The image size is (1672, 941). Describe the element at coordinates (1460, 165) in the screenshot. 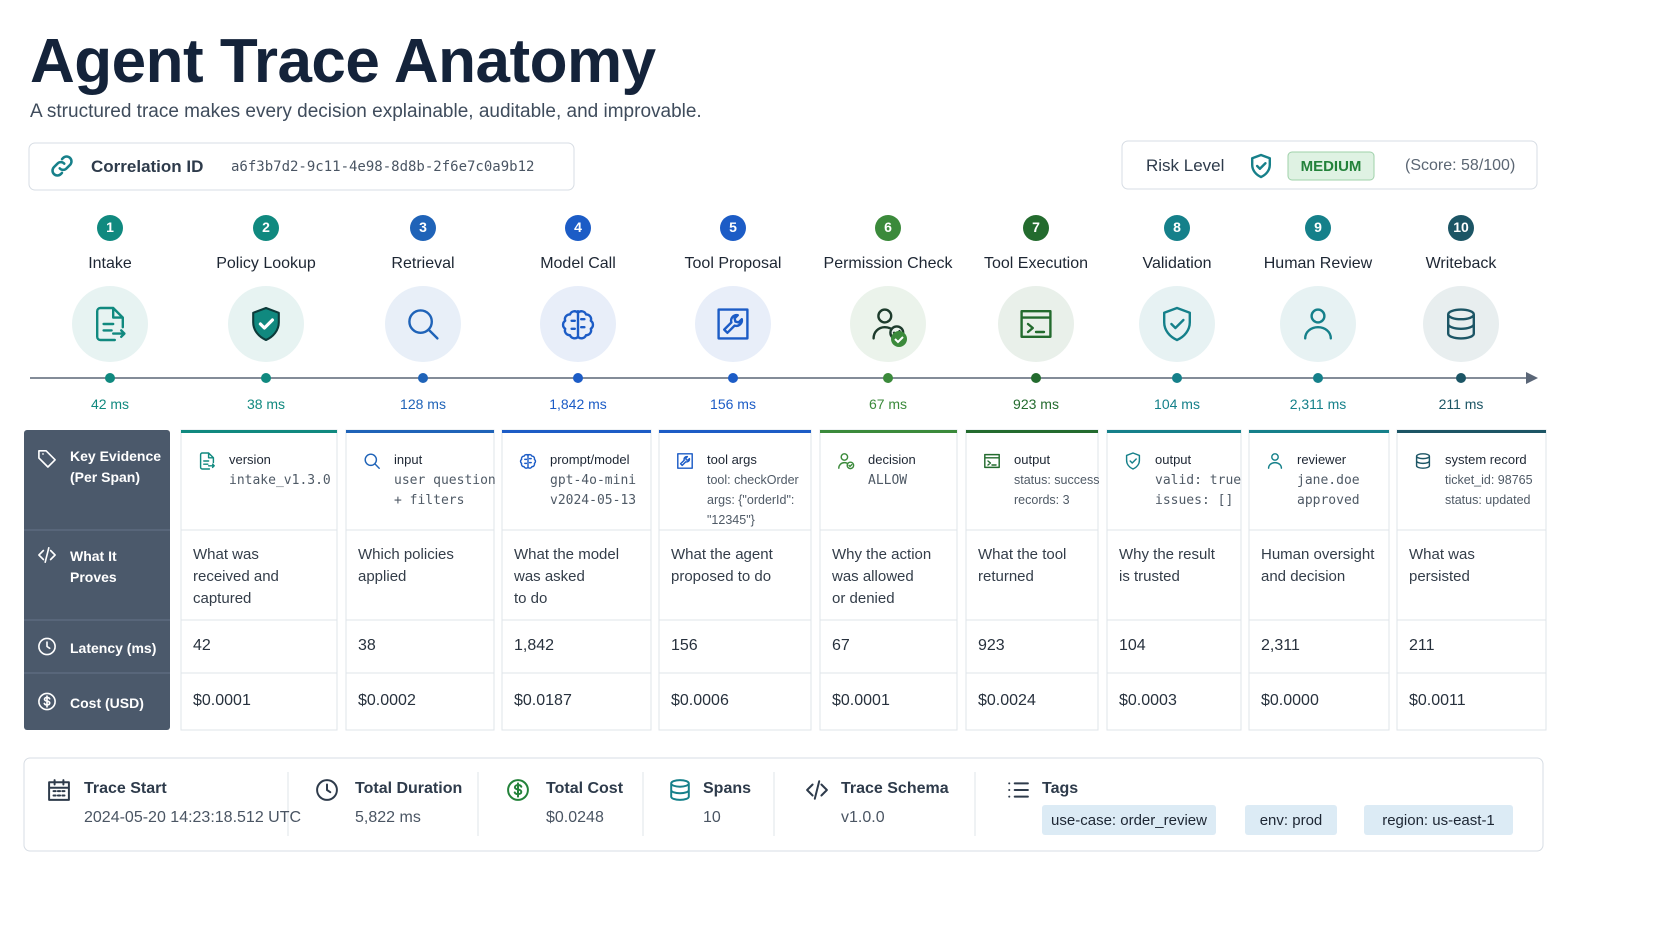

I see `risk-score: (Score: 58/100)` at that location.